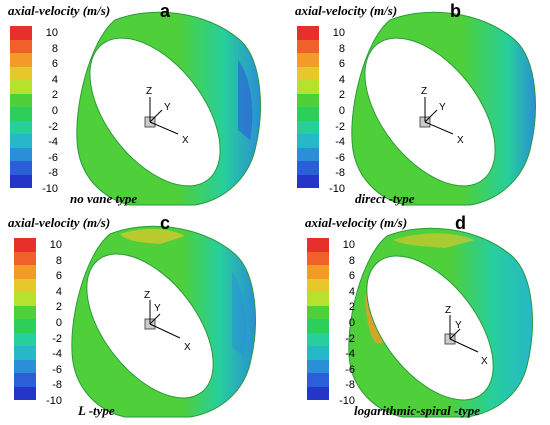 The image size is (550, 425). I want to click on panel-caption: direct -type, so click(385, 198).